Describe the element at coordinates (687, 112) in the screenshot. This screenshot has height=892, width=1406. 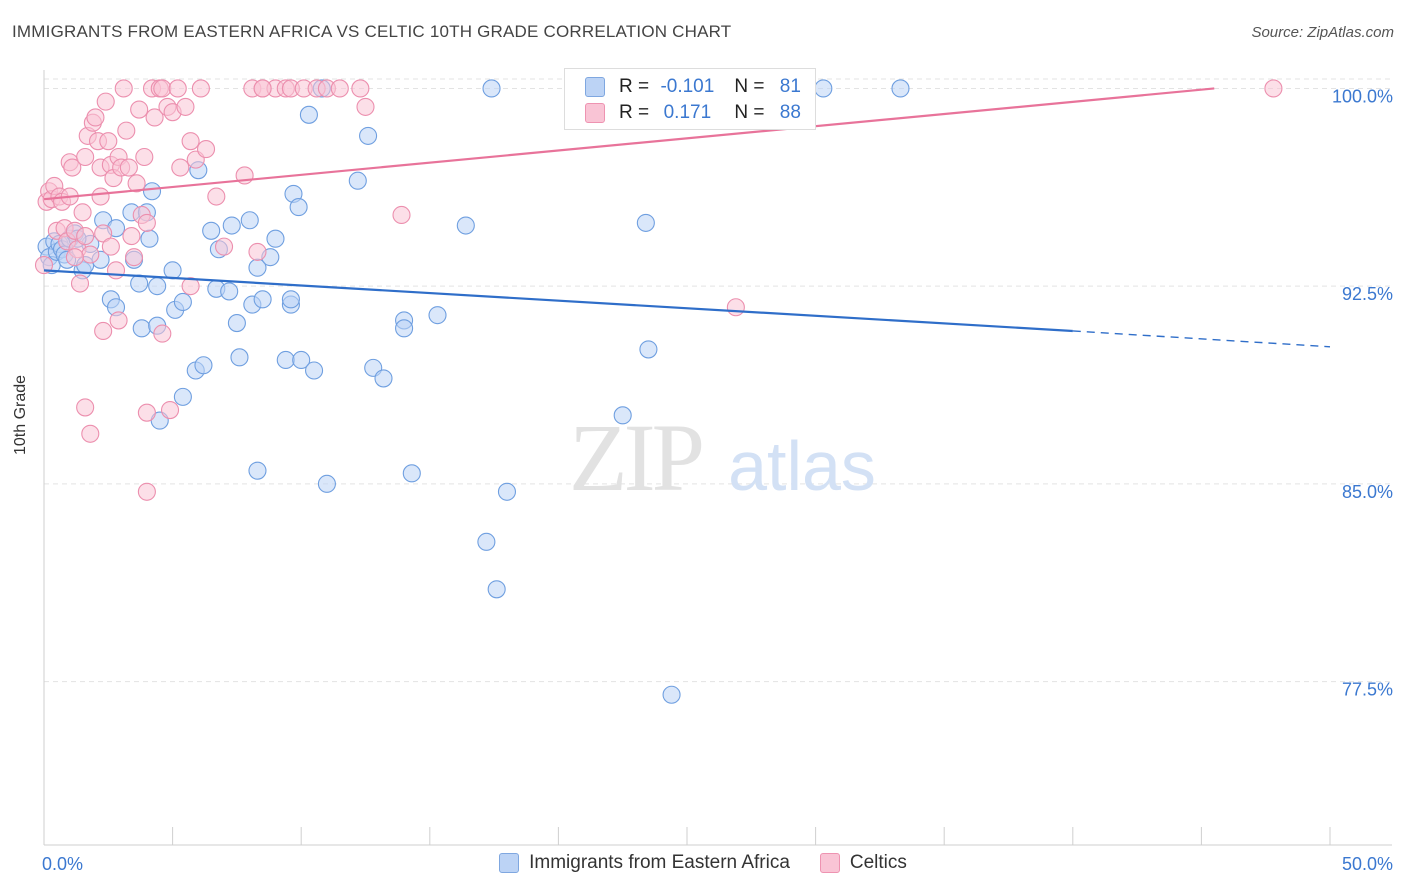
I see `r-value: 0.171` at that location.